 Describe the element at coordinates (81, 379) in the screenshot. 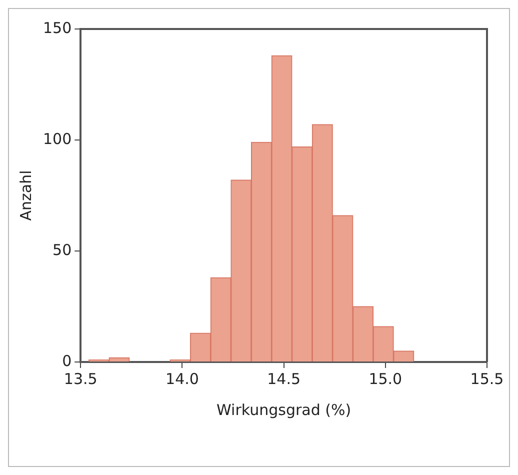

I see `x-tick-label: 13.5` at that location.